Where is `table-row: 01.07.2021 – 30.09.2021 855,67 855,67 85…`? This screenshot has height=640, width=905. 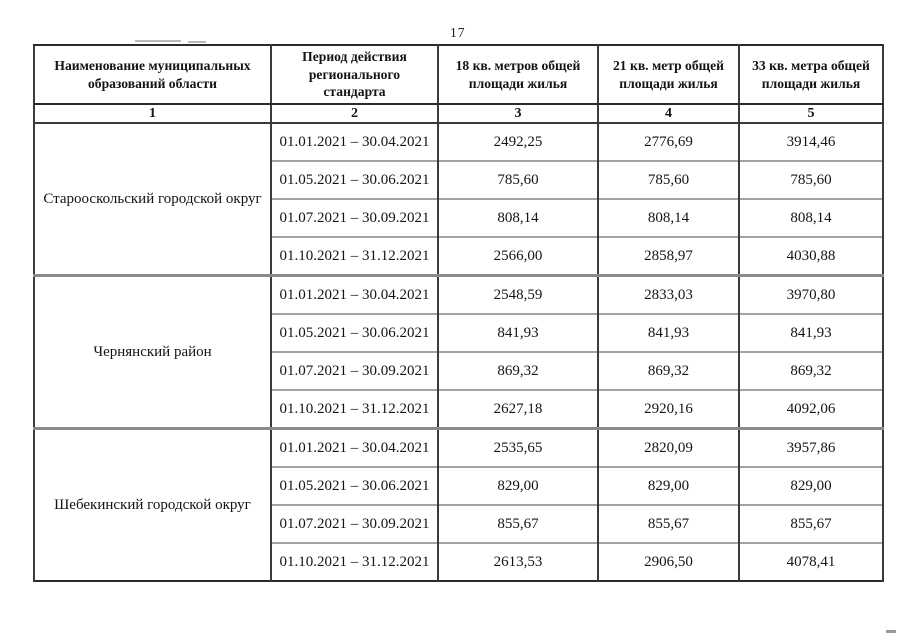
table-row: 01.07.2021 – 30.09.2021 855,67 855,67 85… is located at coordinates (459, 523).